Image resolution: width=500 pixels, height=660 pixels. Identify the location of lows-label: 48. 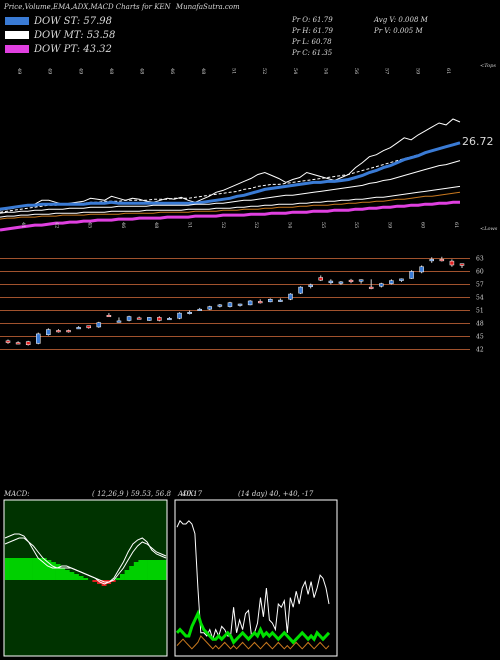
(156, 225).